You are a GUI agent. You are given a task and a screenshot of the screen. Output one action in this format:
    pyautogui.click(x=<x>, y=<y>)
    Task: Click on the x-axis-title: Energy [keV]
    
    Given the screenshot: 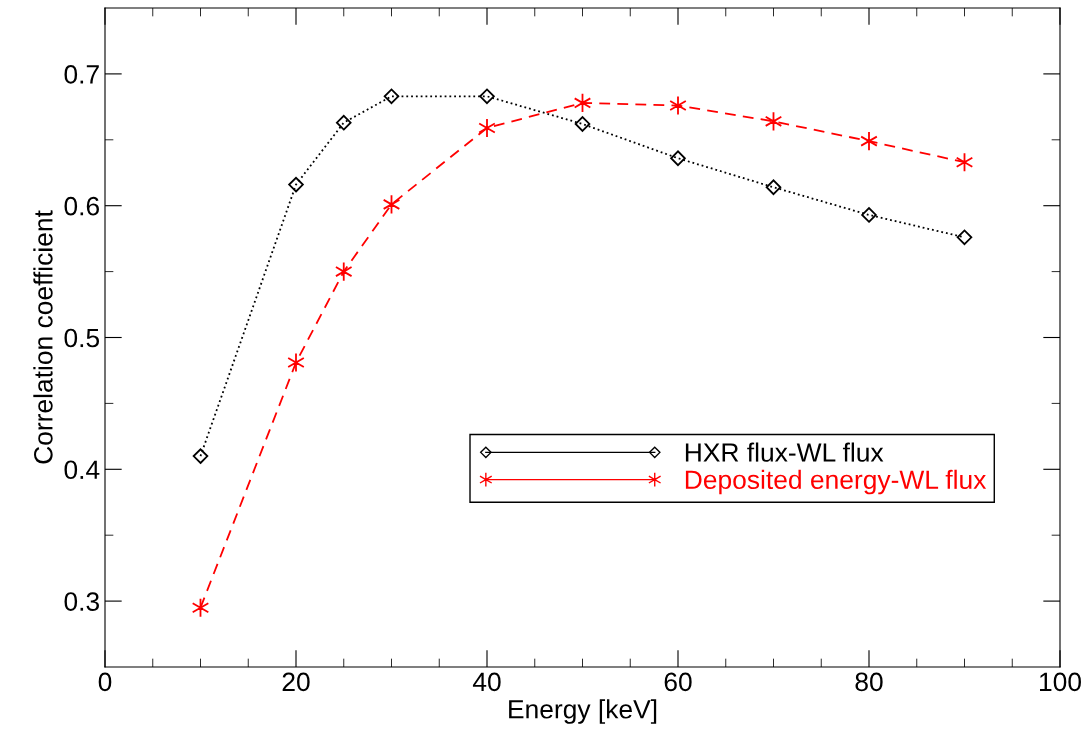 What is the action you would take?
    pyautogui.click(x=583, y=711)
    